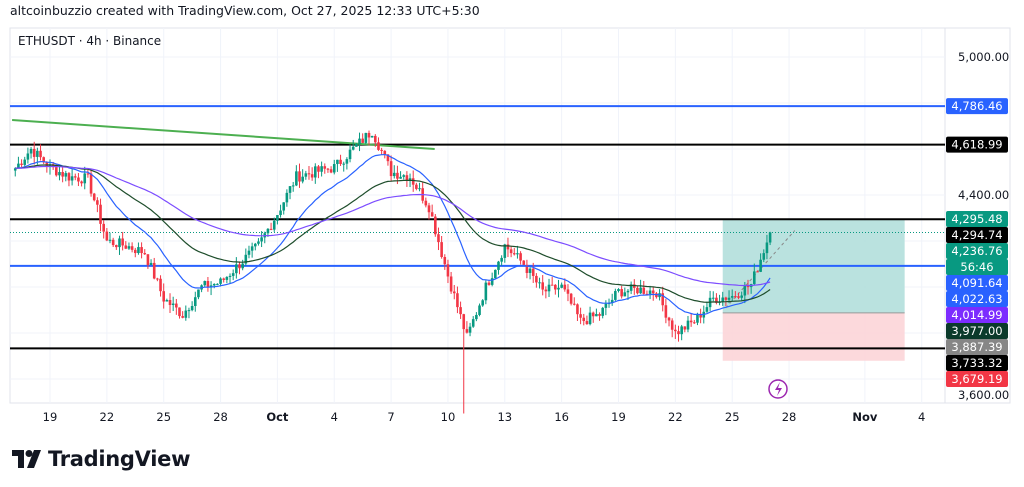 The image size is (1024, 487). What do you see at coordinates (390, 417) in the screenshot?
I see `time-axis-tick: 7` at bounding box center [390, 417].